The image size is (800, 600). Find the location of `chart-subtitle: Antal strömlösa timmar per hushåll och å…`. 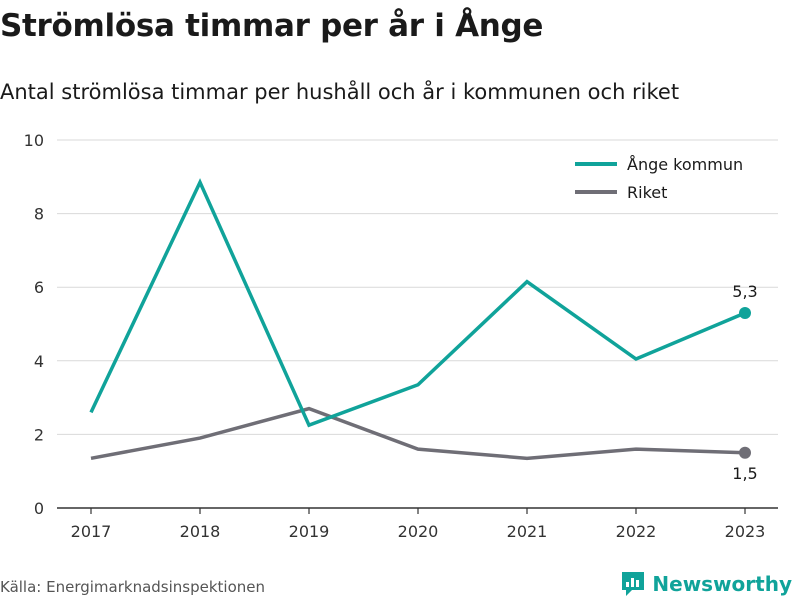

chart-subtitle: Antal strömlösa timmar per hushåll och å… is located at coordinates (340, 92).